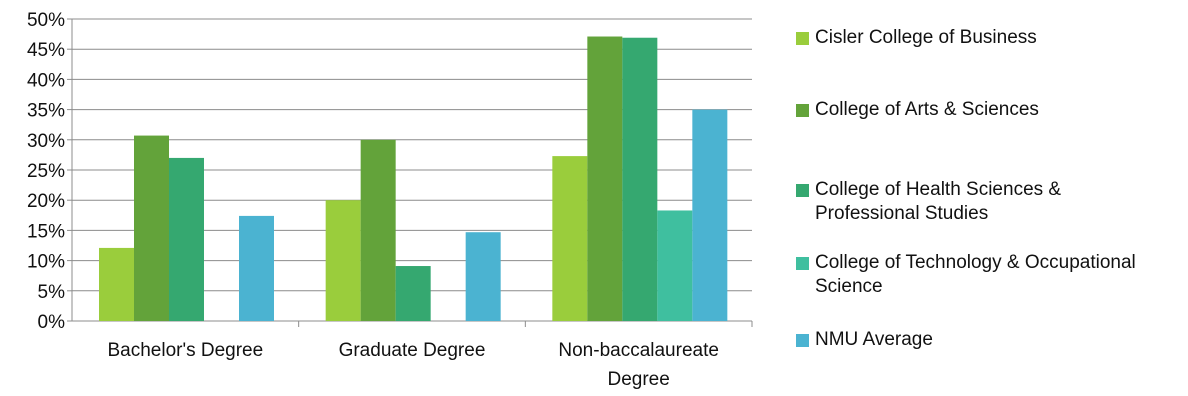  Describe the element at coordinates (638, 365) in the screenshot. I see `x-tick-label: Non-baccalaureate Degree` at that location.